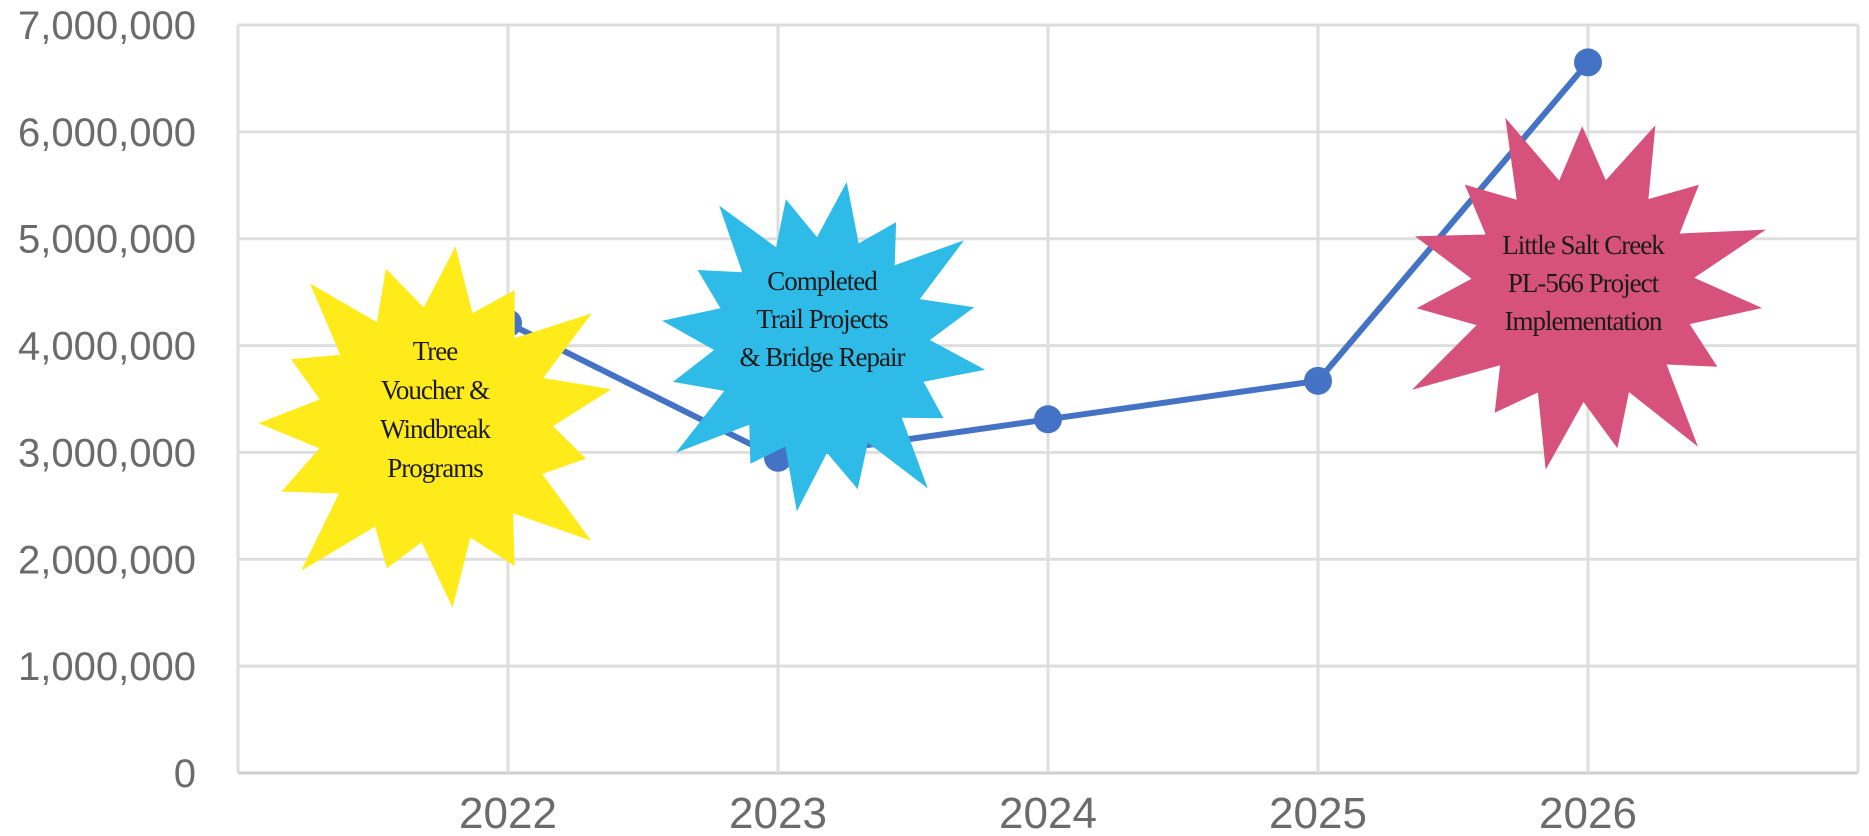 This screenshot has height=836, width=1869. I want to click on y-tick-label: 7,000,000, so click(107, 26).